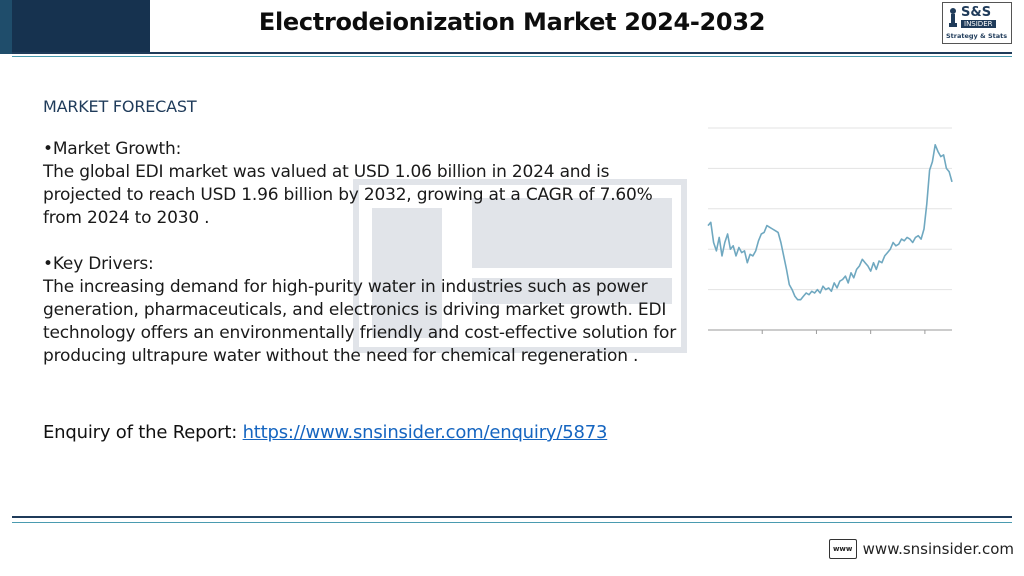  Describe the element at coordinates (512, 517) in the screenshot. I see `footer-divider` at that location.